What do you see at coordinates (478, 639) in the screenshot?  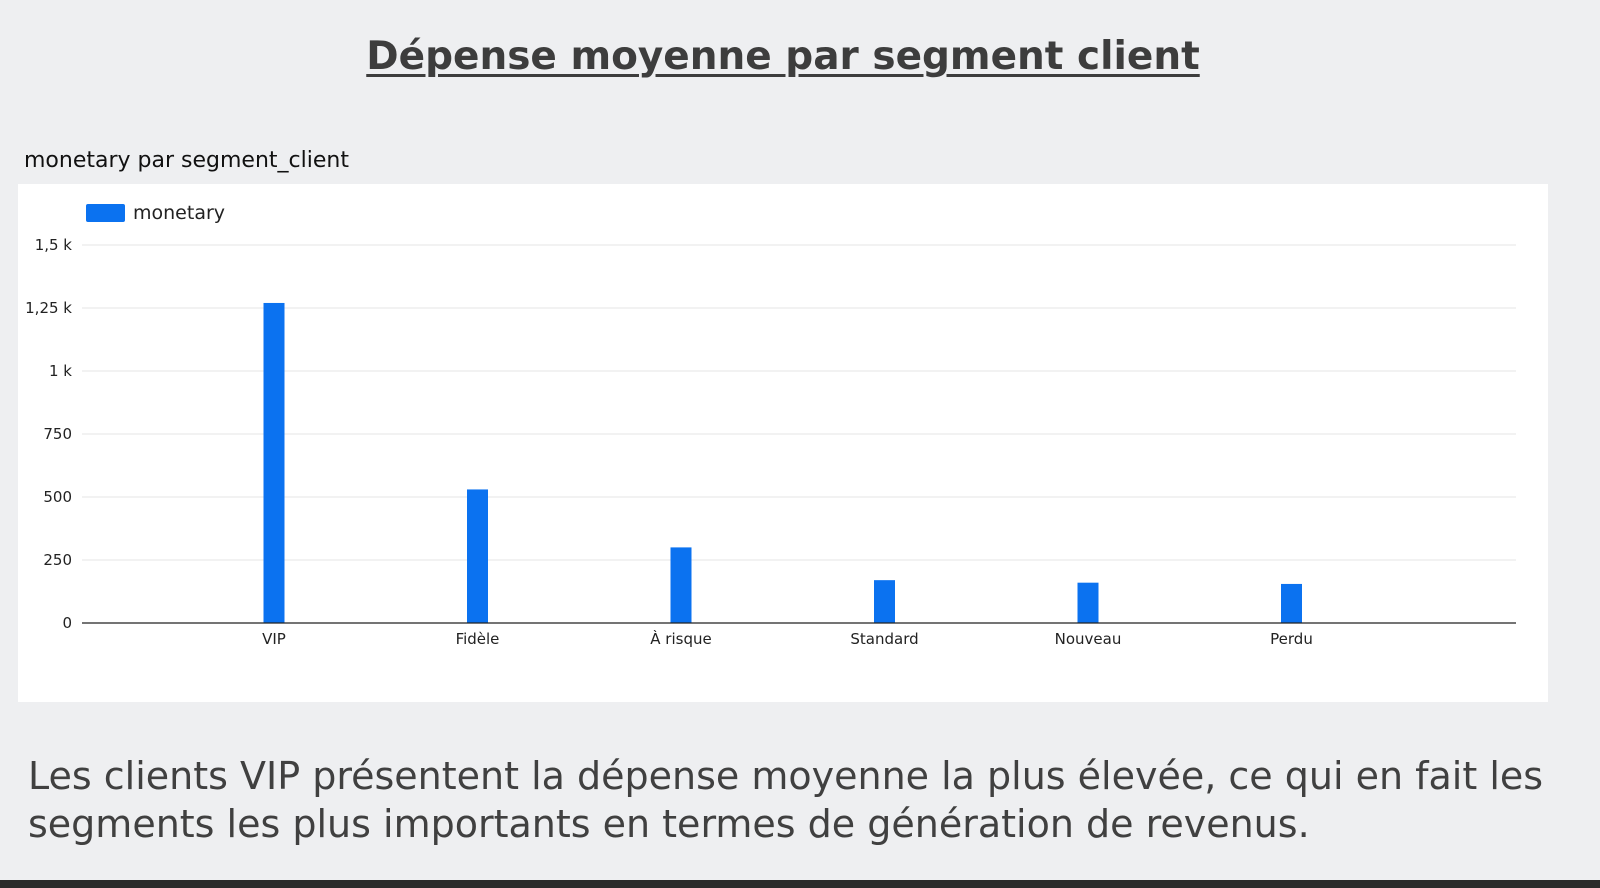 I see `x-tick-label: Fidèle` at bounding box center [478, 639].